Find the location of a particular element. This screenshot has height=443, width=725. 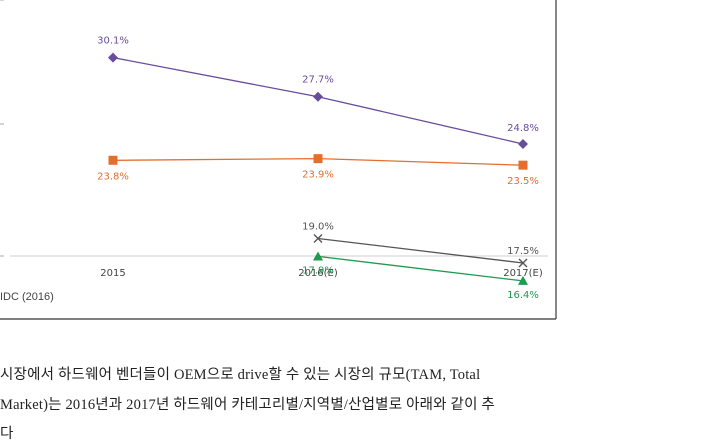

x-tick-label-2: 2016(E) is located at coordinates (318, 273).